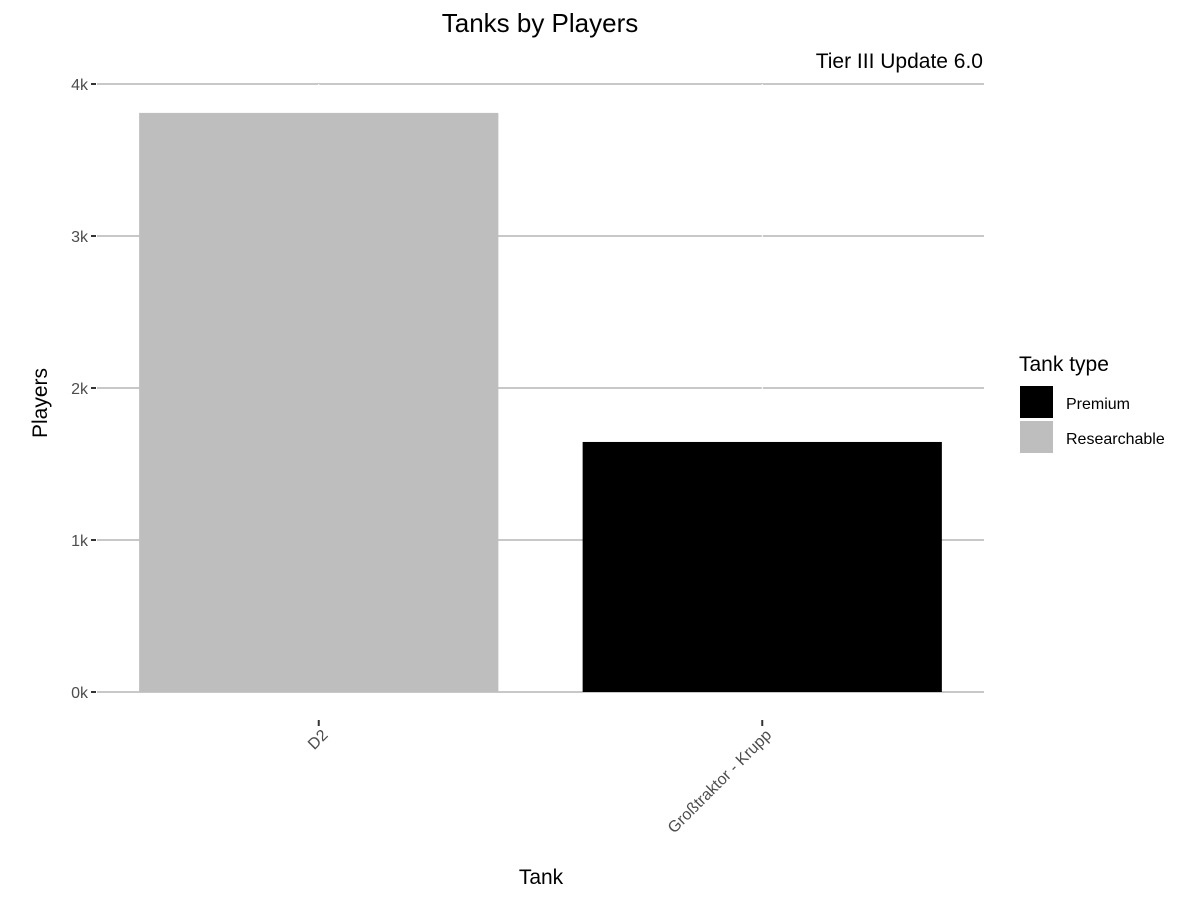  What do you see at coordinates (80, 693) in the screenshot?
I see `y-tick-label: 0k` at bounding box center [80, 693].